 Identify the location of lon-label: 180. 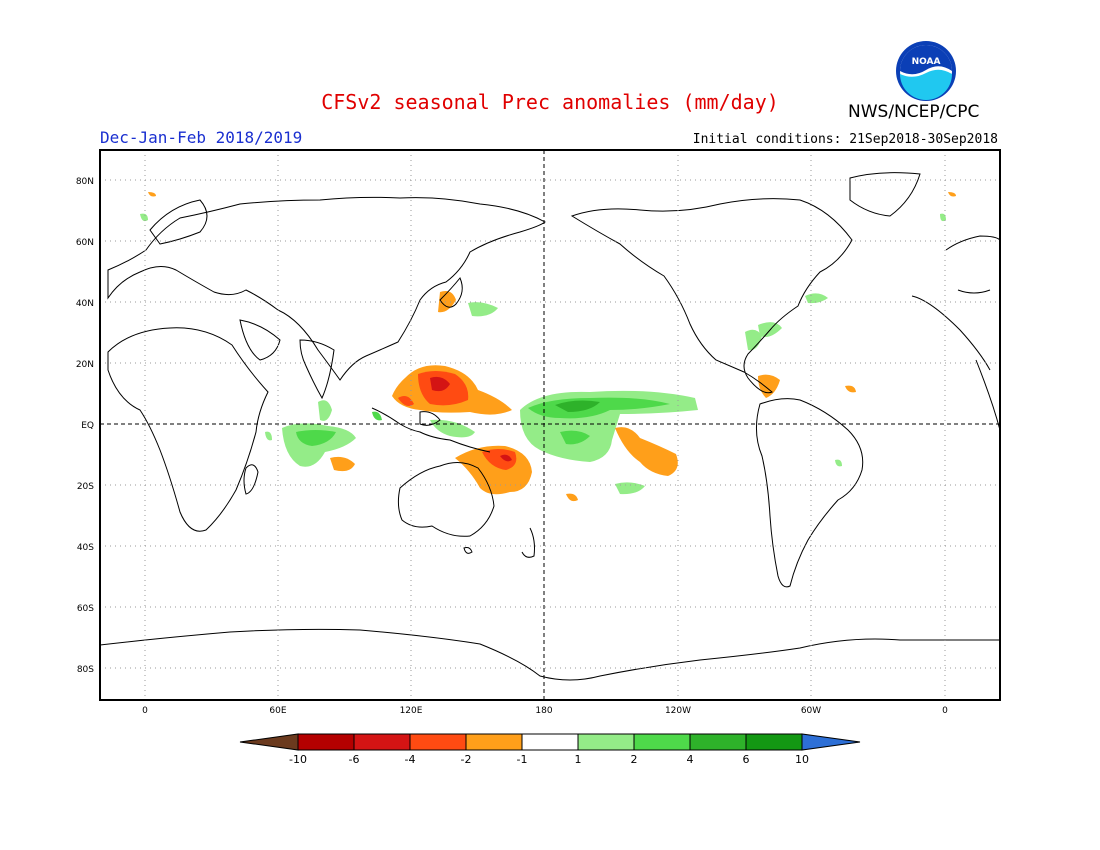
(543, 711).